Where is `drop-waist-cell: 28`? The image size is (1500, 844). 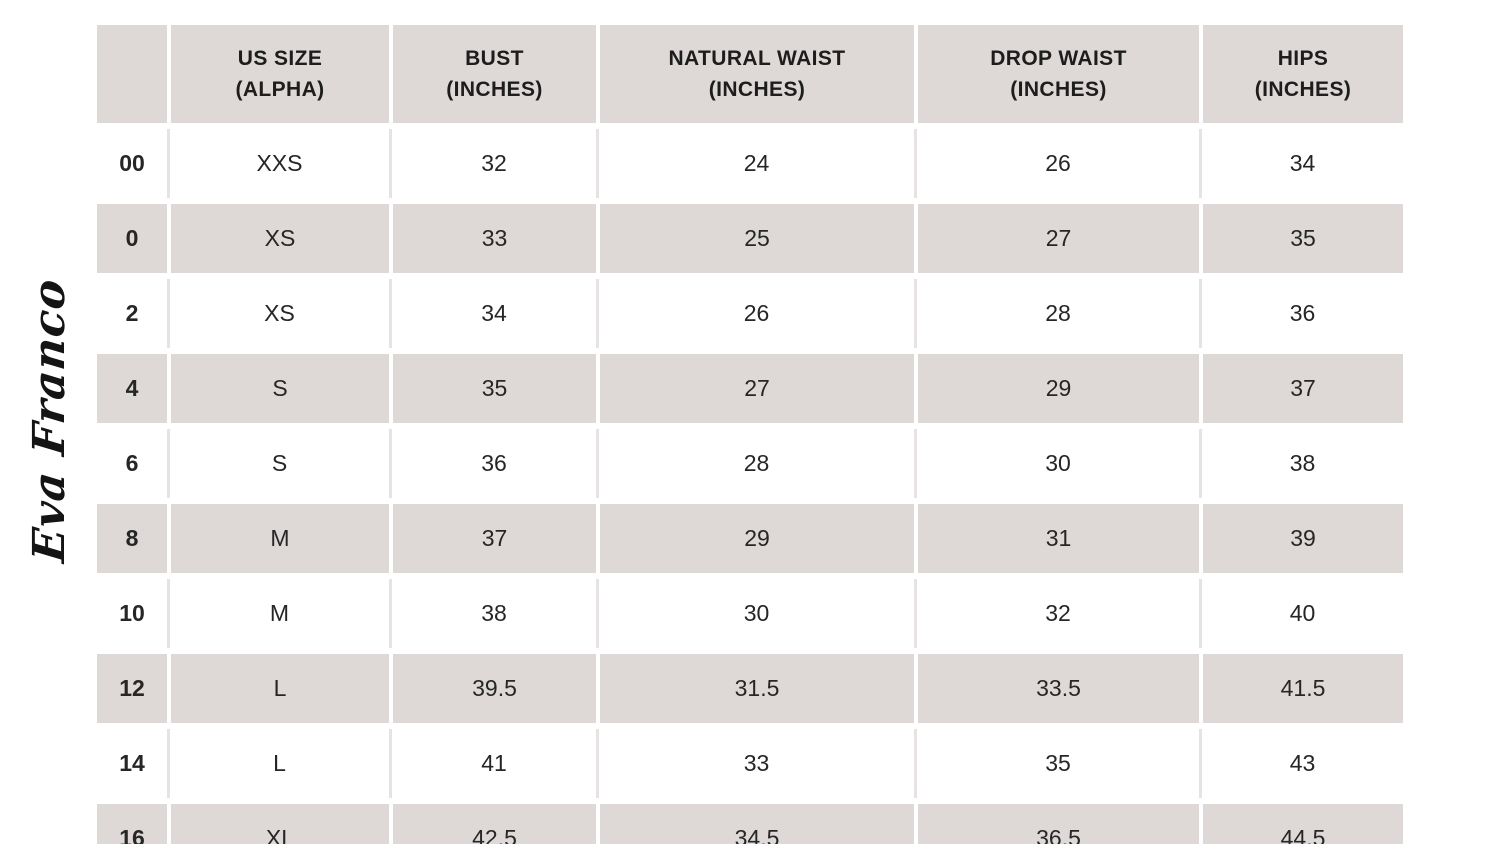 drop-waist-cell: 28 is located at coordinates (1056, 313).